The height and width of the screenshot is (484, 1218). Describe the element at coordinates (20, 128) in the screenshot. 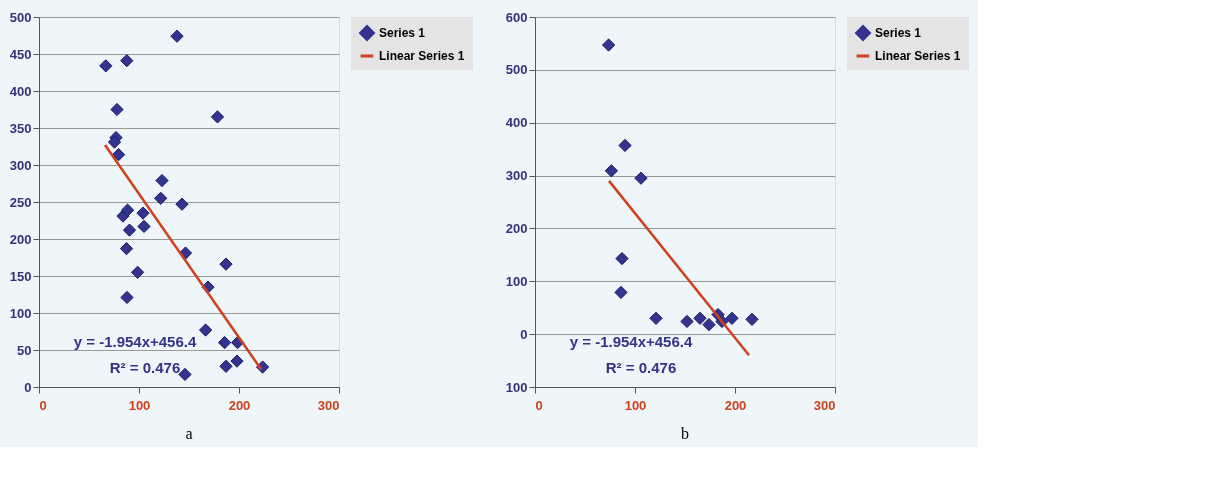

I see `y-tick-label: 350` at that location.